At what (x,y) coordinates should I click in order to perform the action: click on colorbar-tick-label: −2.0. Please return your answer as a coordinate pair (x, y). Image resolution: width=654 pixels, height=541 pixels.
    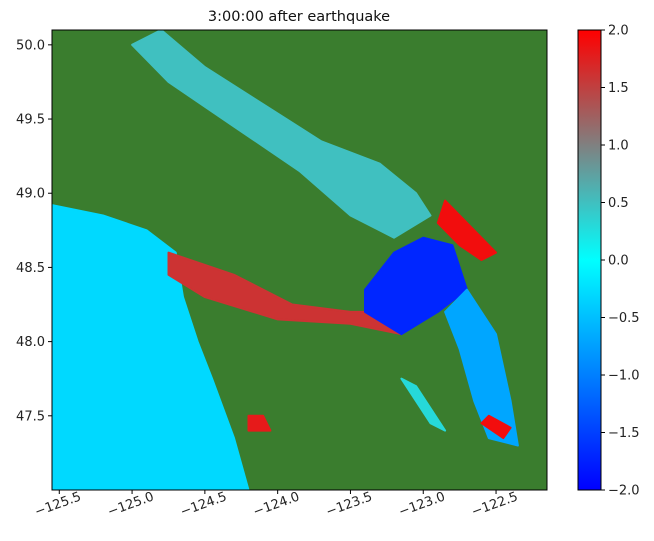
    Looking at the image, I should click on (624, 491).